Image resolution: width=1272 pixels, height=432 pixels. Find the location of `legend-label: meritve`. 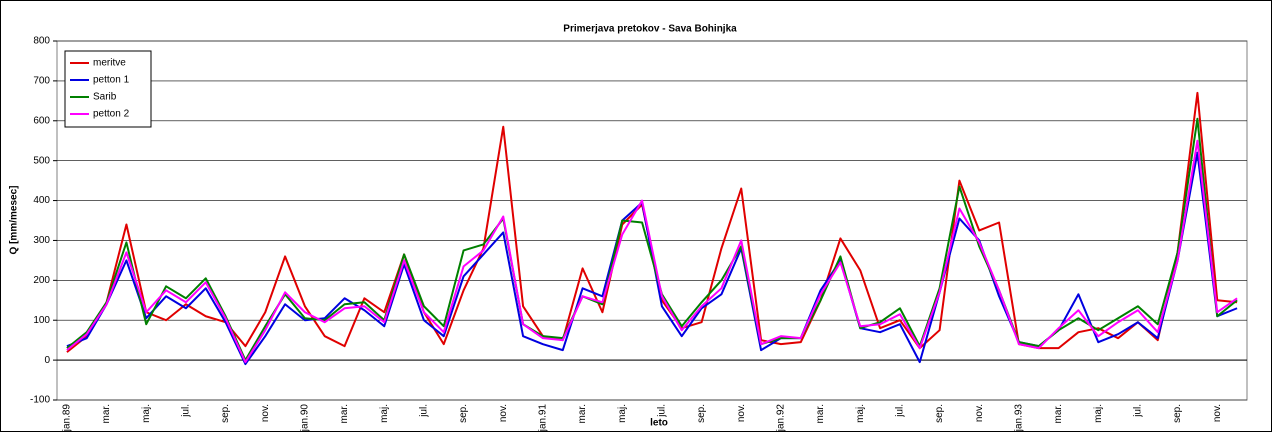

legend-label: meritve is located at coordinates (109, 63).